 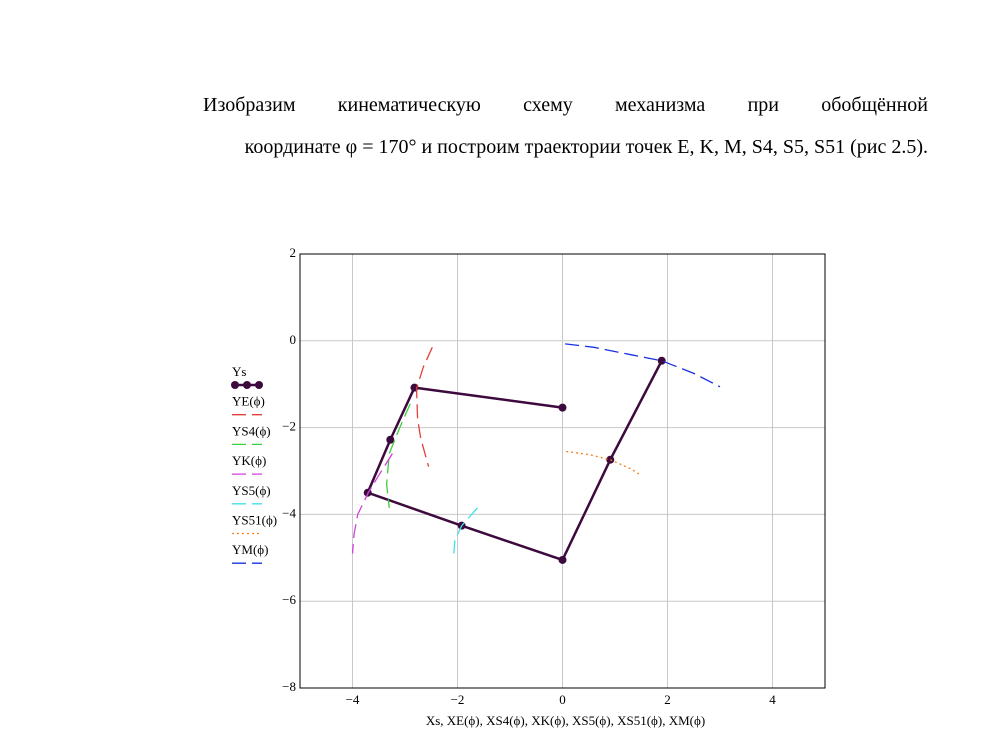 What do you see at coordinates (289, 599) in the screenshot?
I see `y-tick-label: −6` at bounding box center [289, 599].